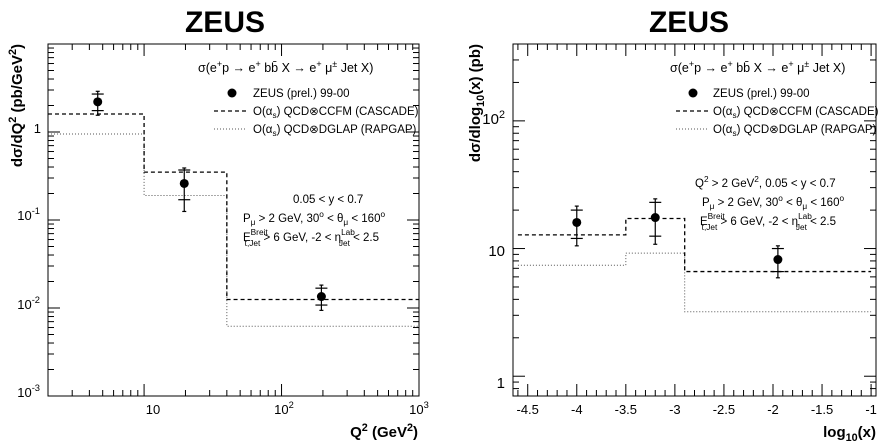  I want to click on right-x-tick-label-3: -3, so click(675, 409).